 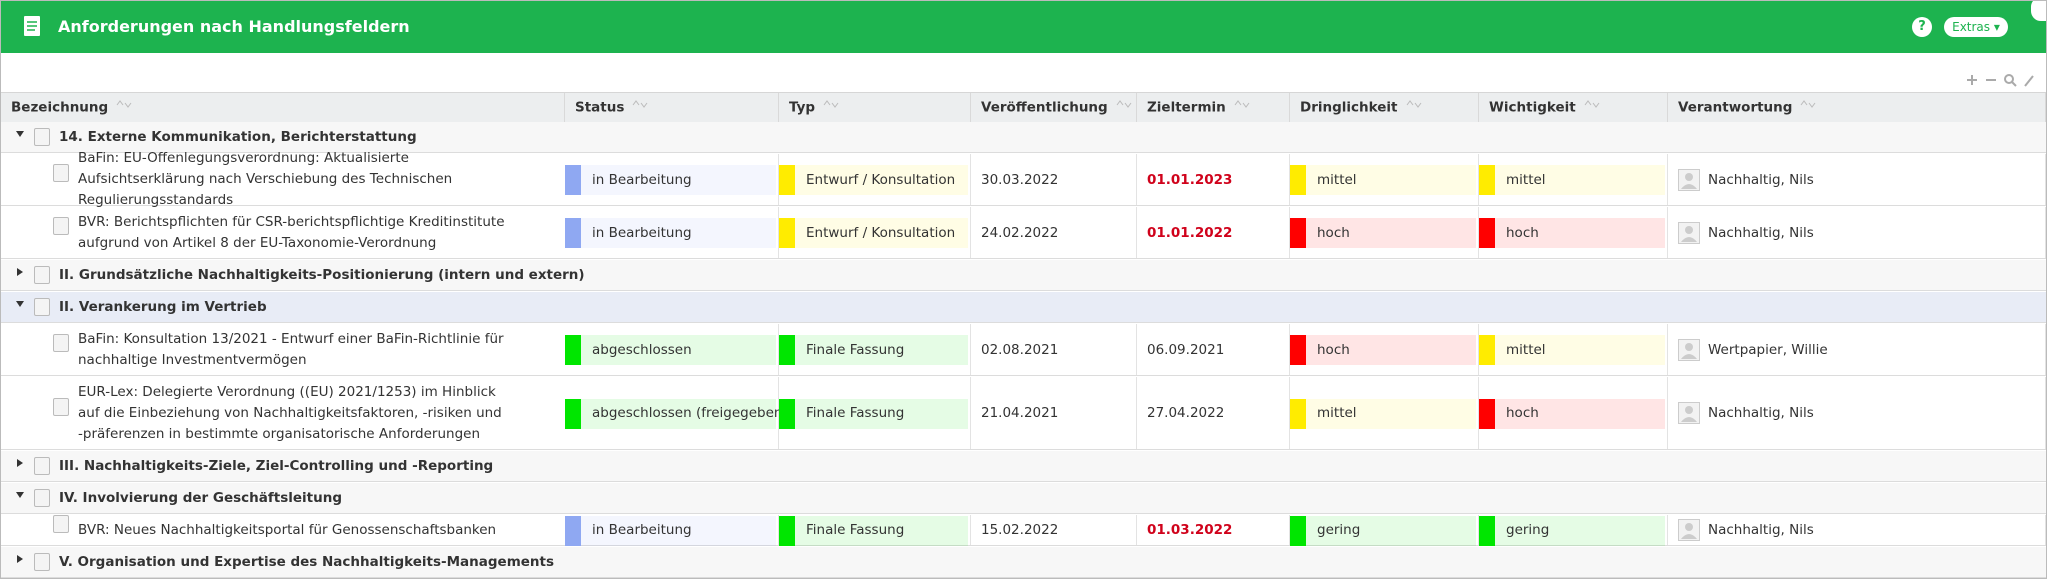 What do you see at coordinates (1023, 498) in the screenshot?
I see `group-row: IV. Involvierung der Geschäftsleitung` at bounding box center [1023, 498].